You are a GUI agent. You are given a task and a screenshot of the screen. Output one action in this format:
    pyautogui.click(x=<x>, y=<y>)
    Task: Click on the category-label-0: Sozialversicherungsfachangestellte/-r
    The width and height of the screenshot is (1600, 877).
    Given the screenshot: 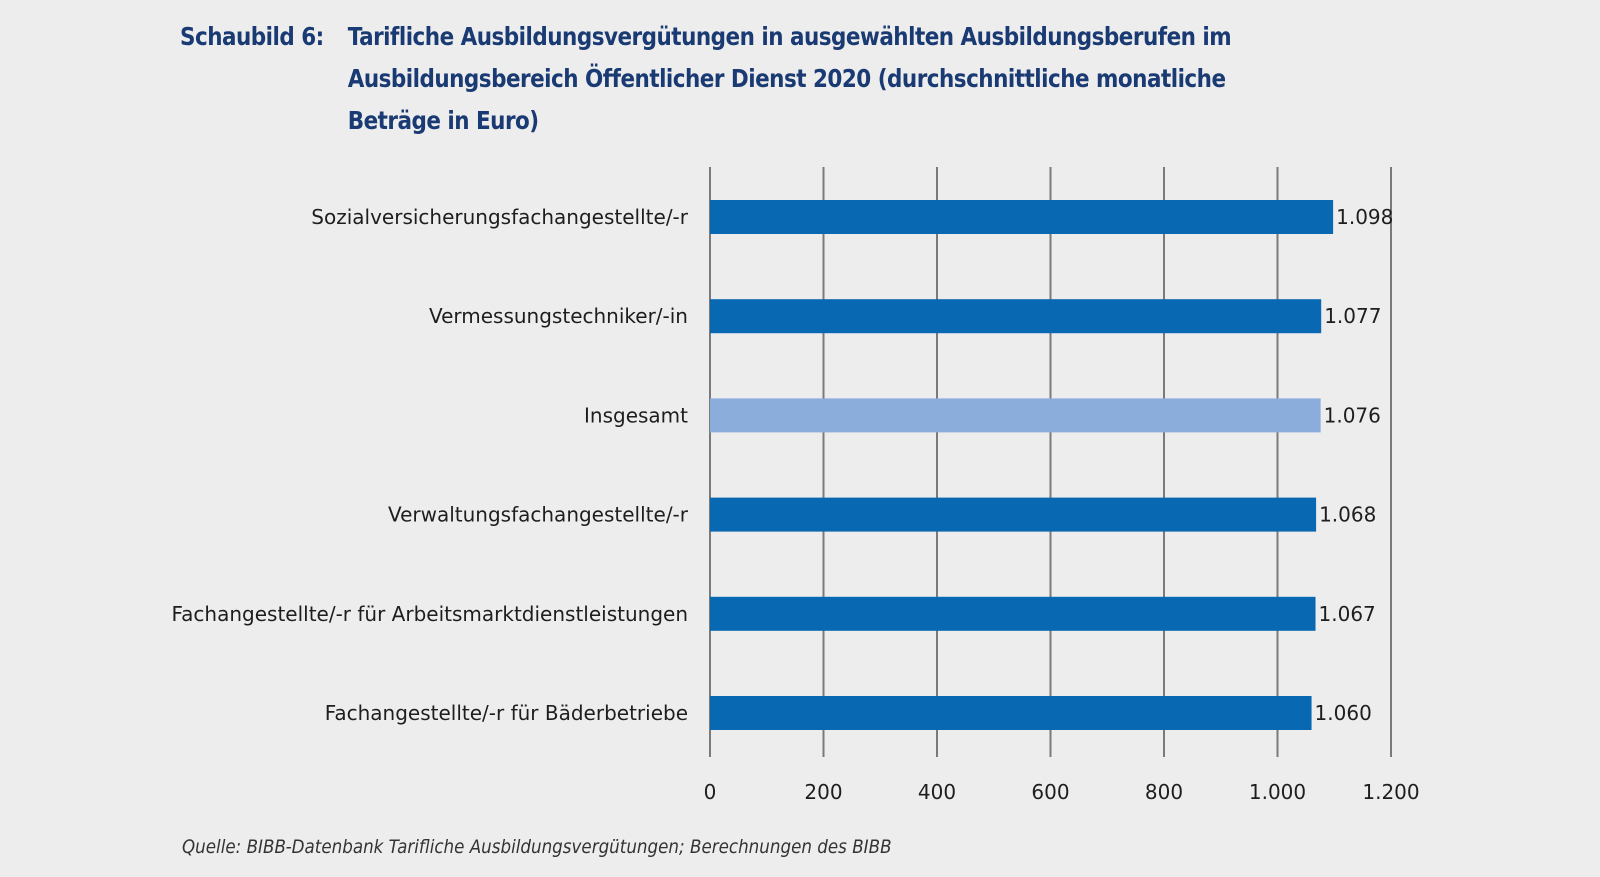 What is the action you would take?
    pyautogui.click(x=499, y=217)
    